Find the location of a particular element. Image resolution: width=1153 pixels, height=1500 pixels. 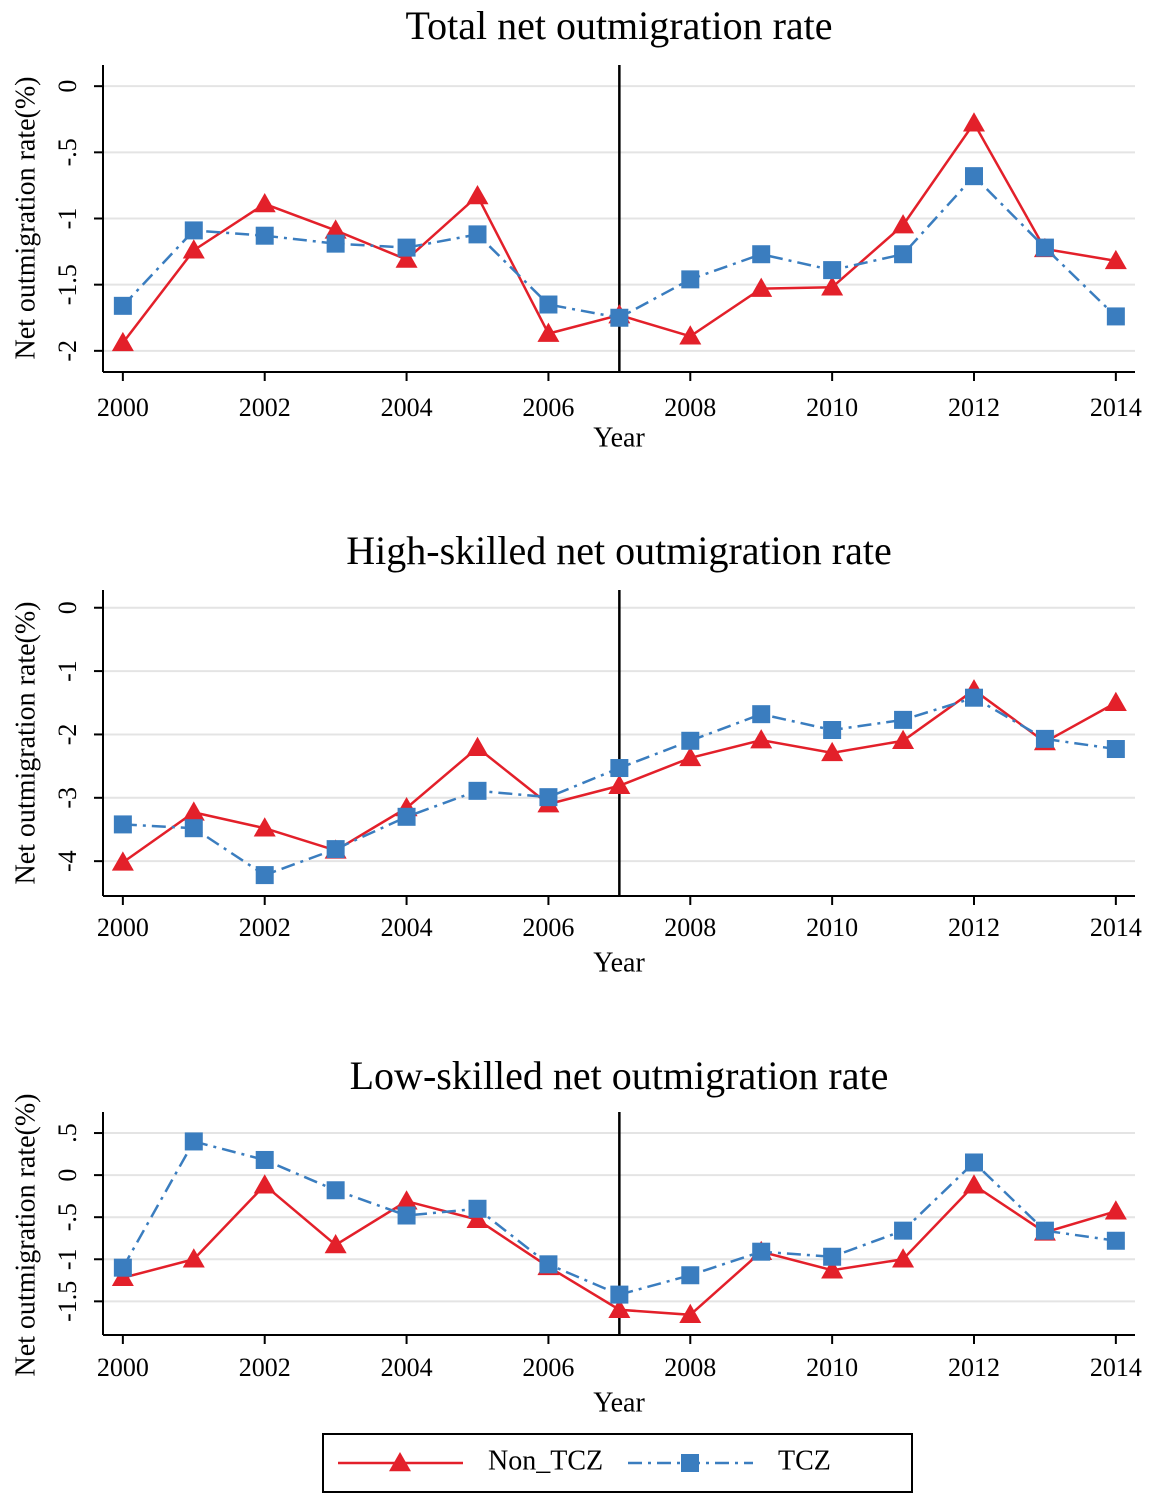

chart-title: Low-skilled net outmigration rate is located at coordinates (619, 1075).